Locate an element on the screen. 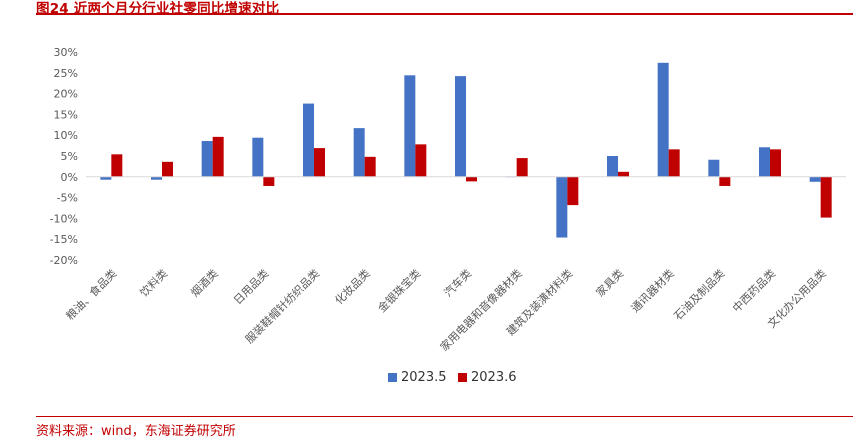 The height and width of the screenshot is (439, 853). legend-item-series-2: 2023.6 is located at coordinates (487, 377).